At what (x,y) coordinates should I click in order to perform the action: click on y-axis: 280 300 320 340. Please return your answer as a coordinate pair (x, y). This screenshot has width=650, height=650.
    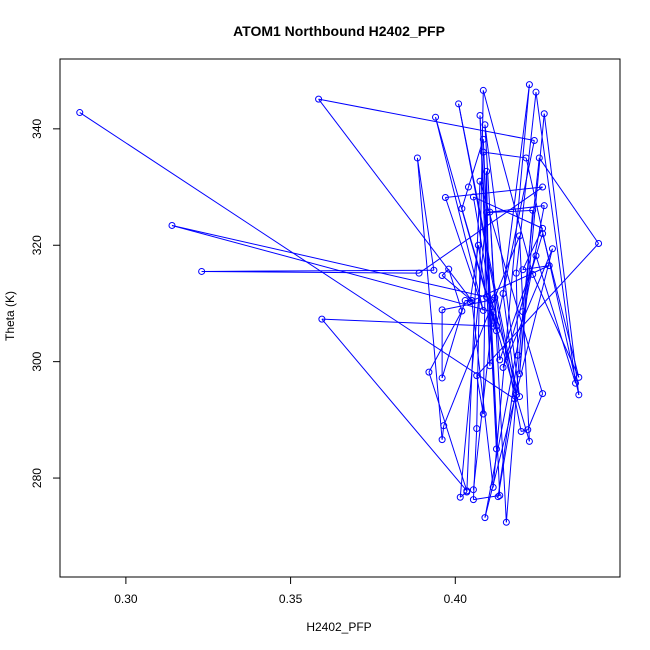
    Looking at the image, I should click on (45, 303).